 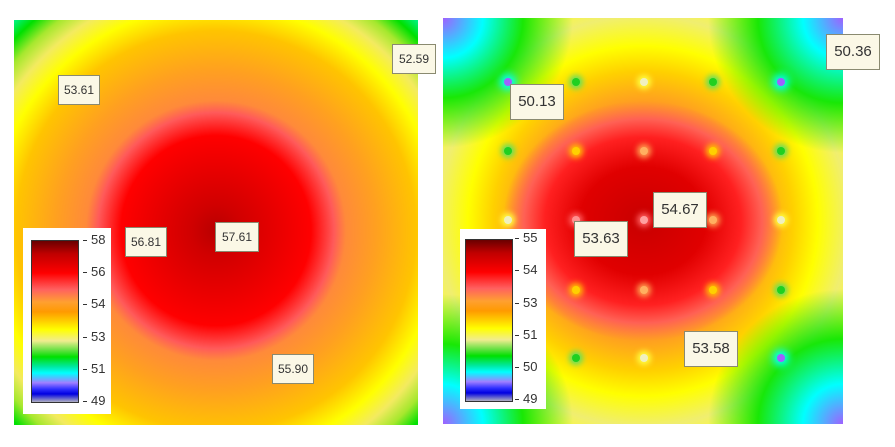 What do you see at coordinates (293, 369) in the screenshot?
I see `value-label: 55.90` at bounding box center [293, 369].